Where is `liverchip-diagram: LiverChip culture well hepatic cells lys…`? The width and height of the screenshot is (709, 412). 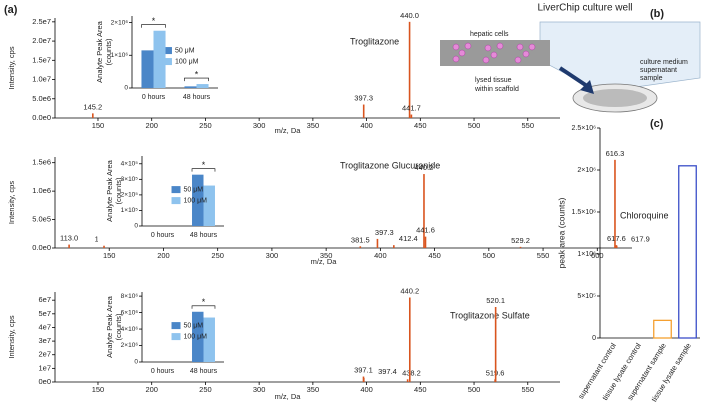
liverchip-diagram: LiverChip culture well hepatic cells lys… is located at coordinates (570, 58).